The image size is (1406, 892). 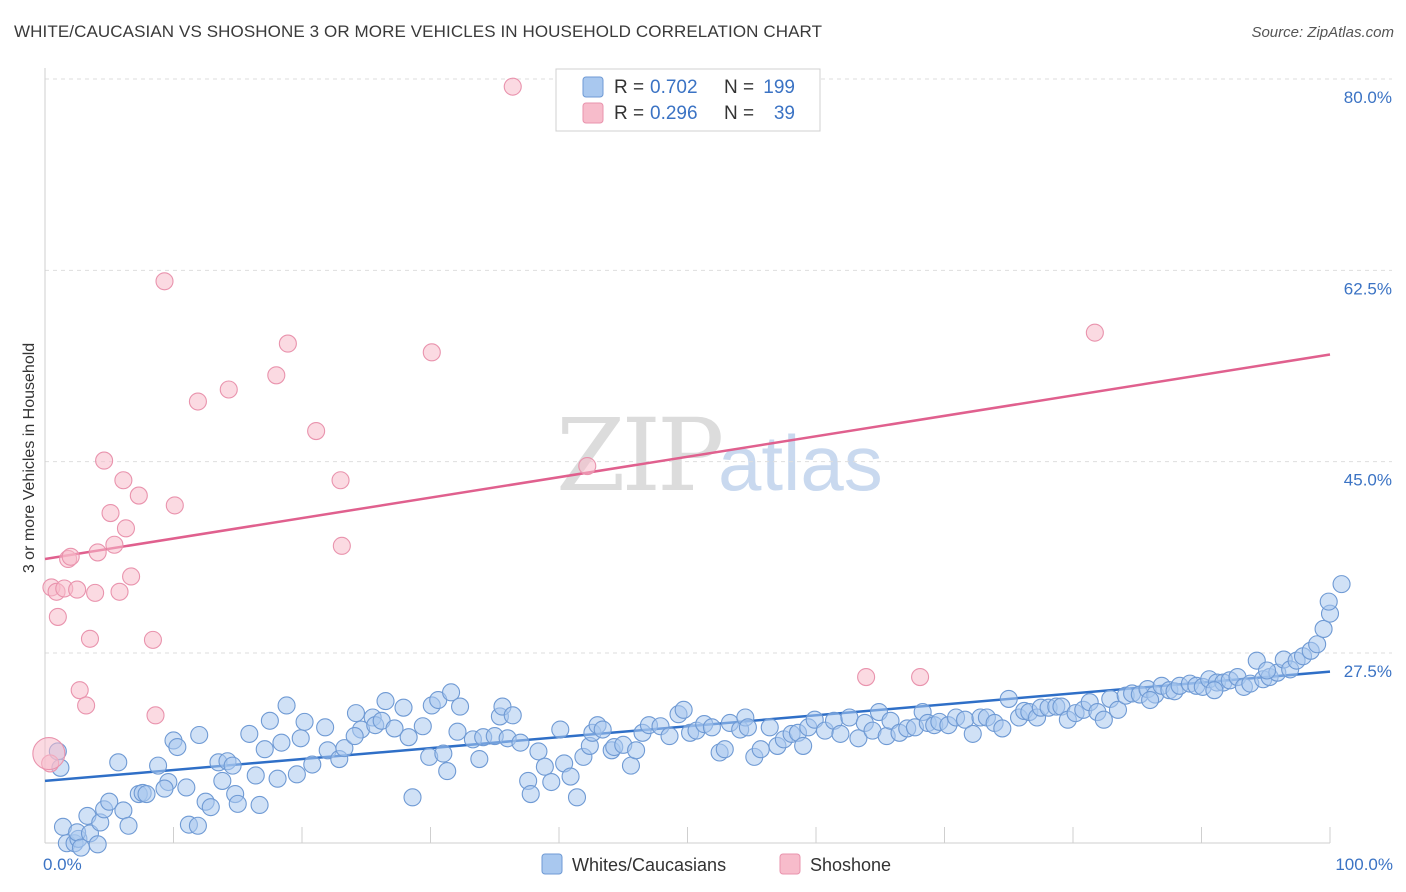 I want to click on legend-r-label-1: R =, so click(x=629, y=87).